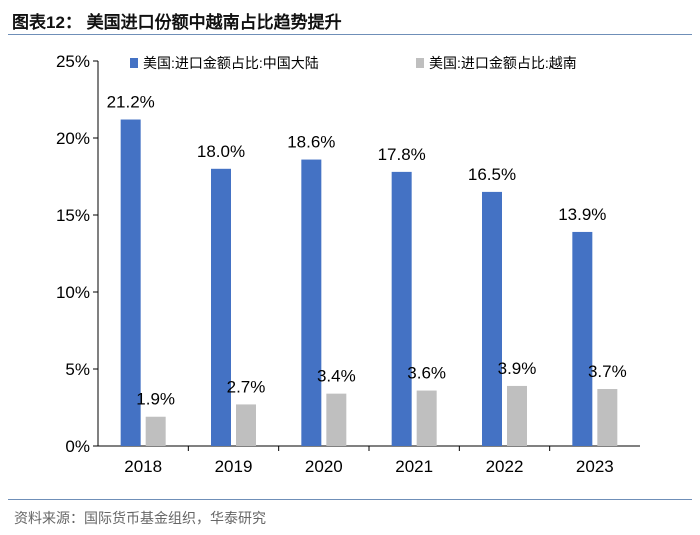 Image resolution: width=700 pixels, height=535 pixels. Describe the element at coordinates (234, 466) in the screenshot. I see `x-tick-label: 2019` at that location.